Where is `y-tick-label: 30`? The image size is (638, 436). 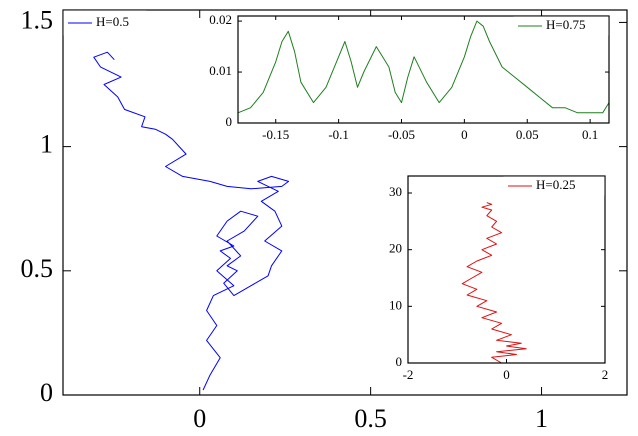
y-tick-label: 30 is located at coordinates (395, 191).